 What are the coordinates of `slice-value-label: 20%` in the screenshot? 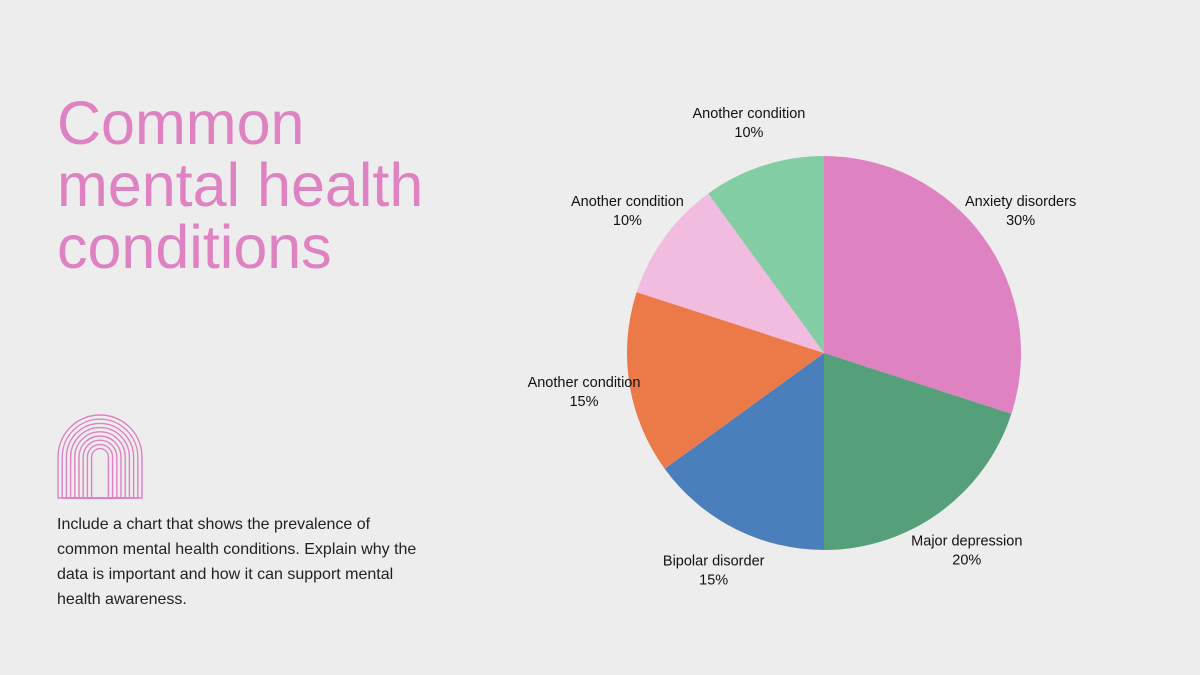 It's located at (966, 561).